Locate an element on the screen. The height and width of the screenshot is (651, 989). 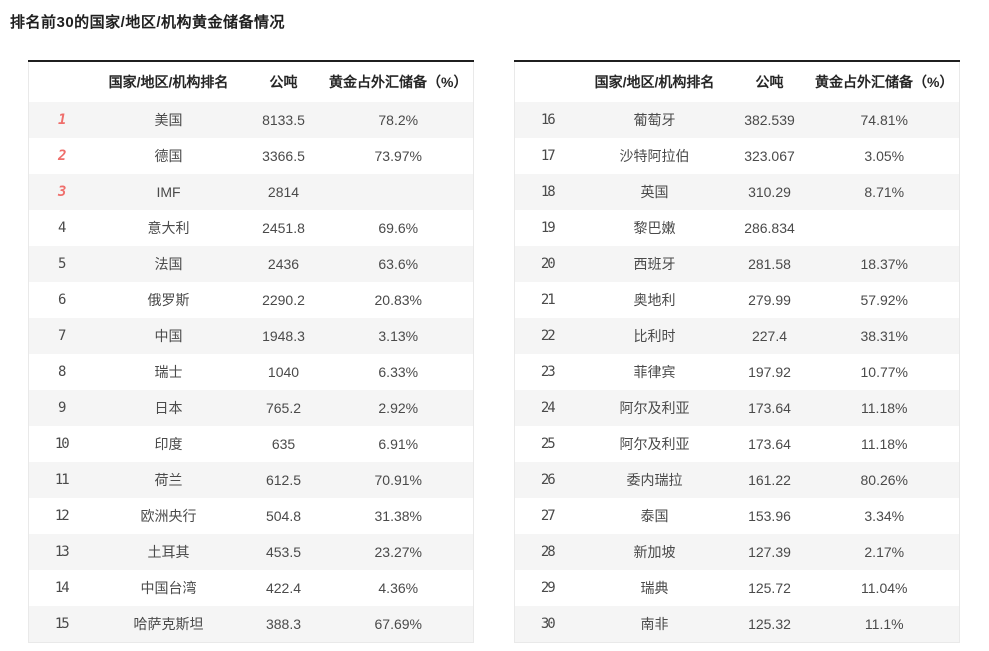
rank-cell: 12 is located at coordinates (62, 516).